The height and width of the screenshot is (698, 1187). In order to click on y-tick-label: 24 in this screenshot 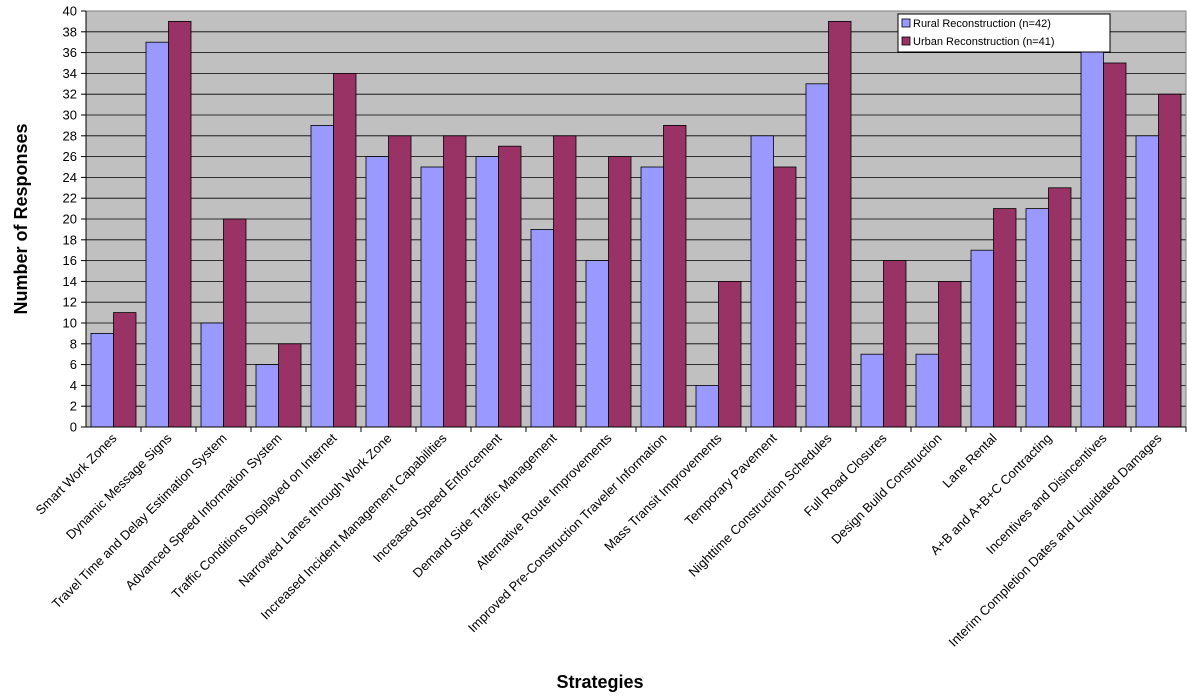, I will do `click(70, 177)`.